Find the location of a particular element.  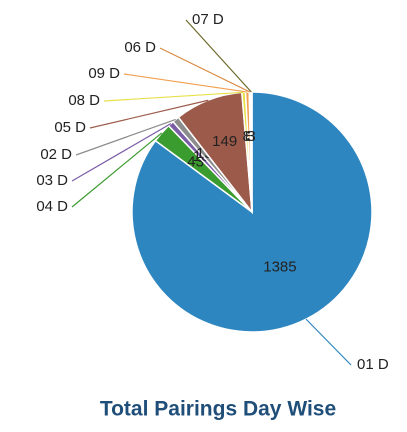

value-label: 1385 is located at coordinates (279, 266).